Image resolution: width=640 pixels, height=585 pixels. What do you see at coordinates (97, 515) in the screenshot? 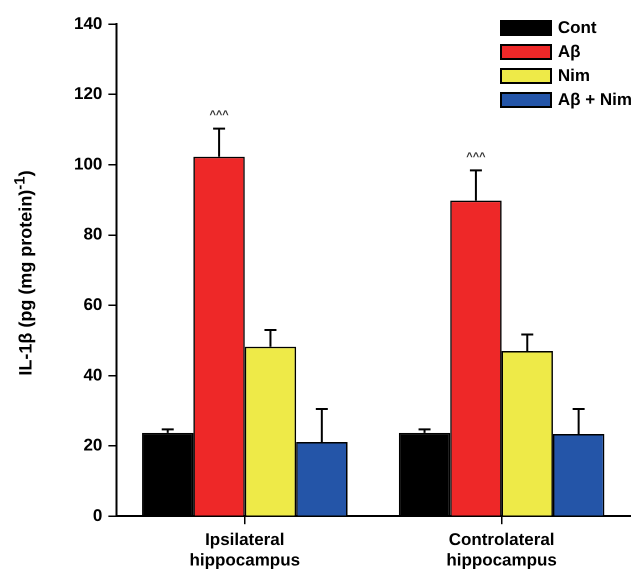
I see `y-tick-label: 0` at bounding box center [97, 515].